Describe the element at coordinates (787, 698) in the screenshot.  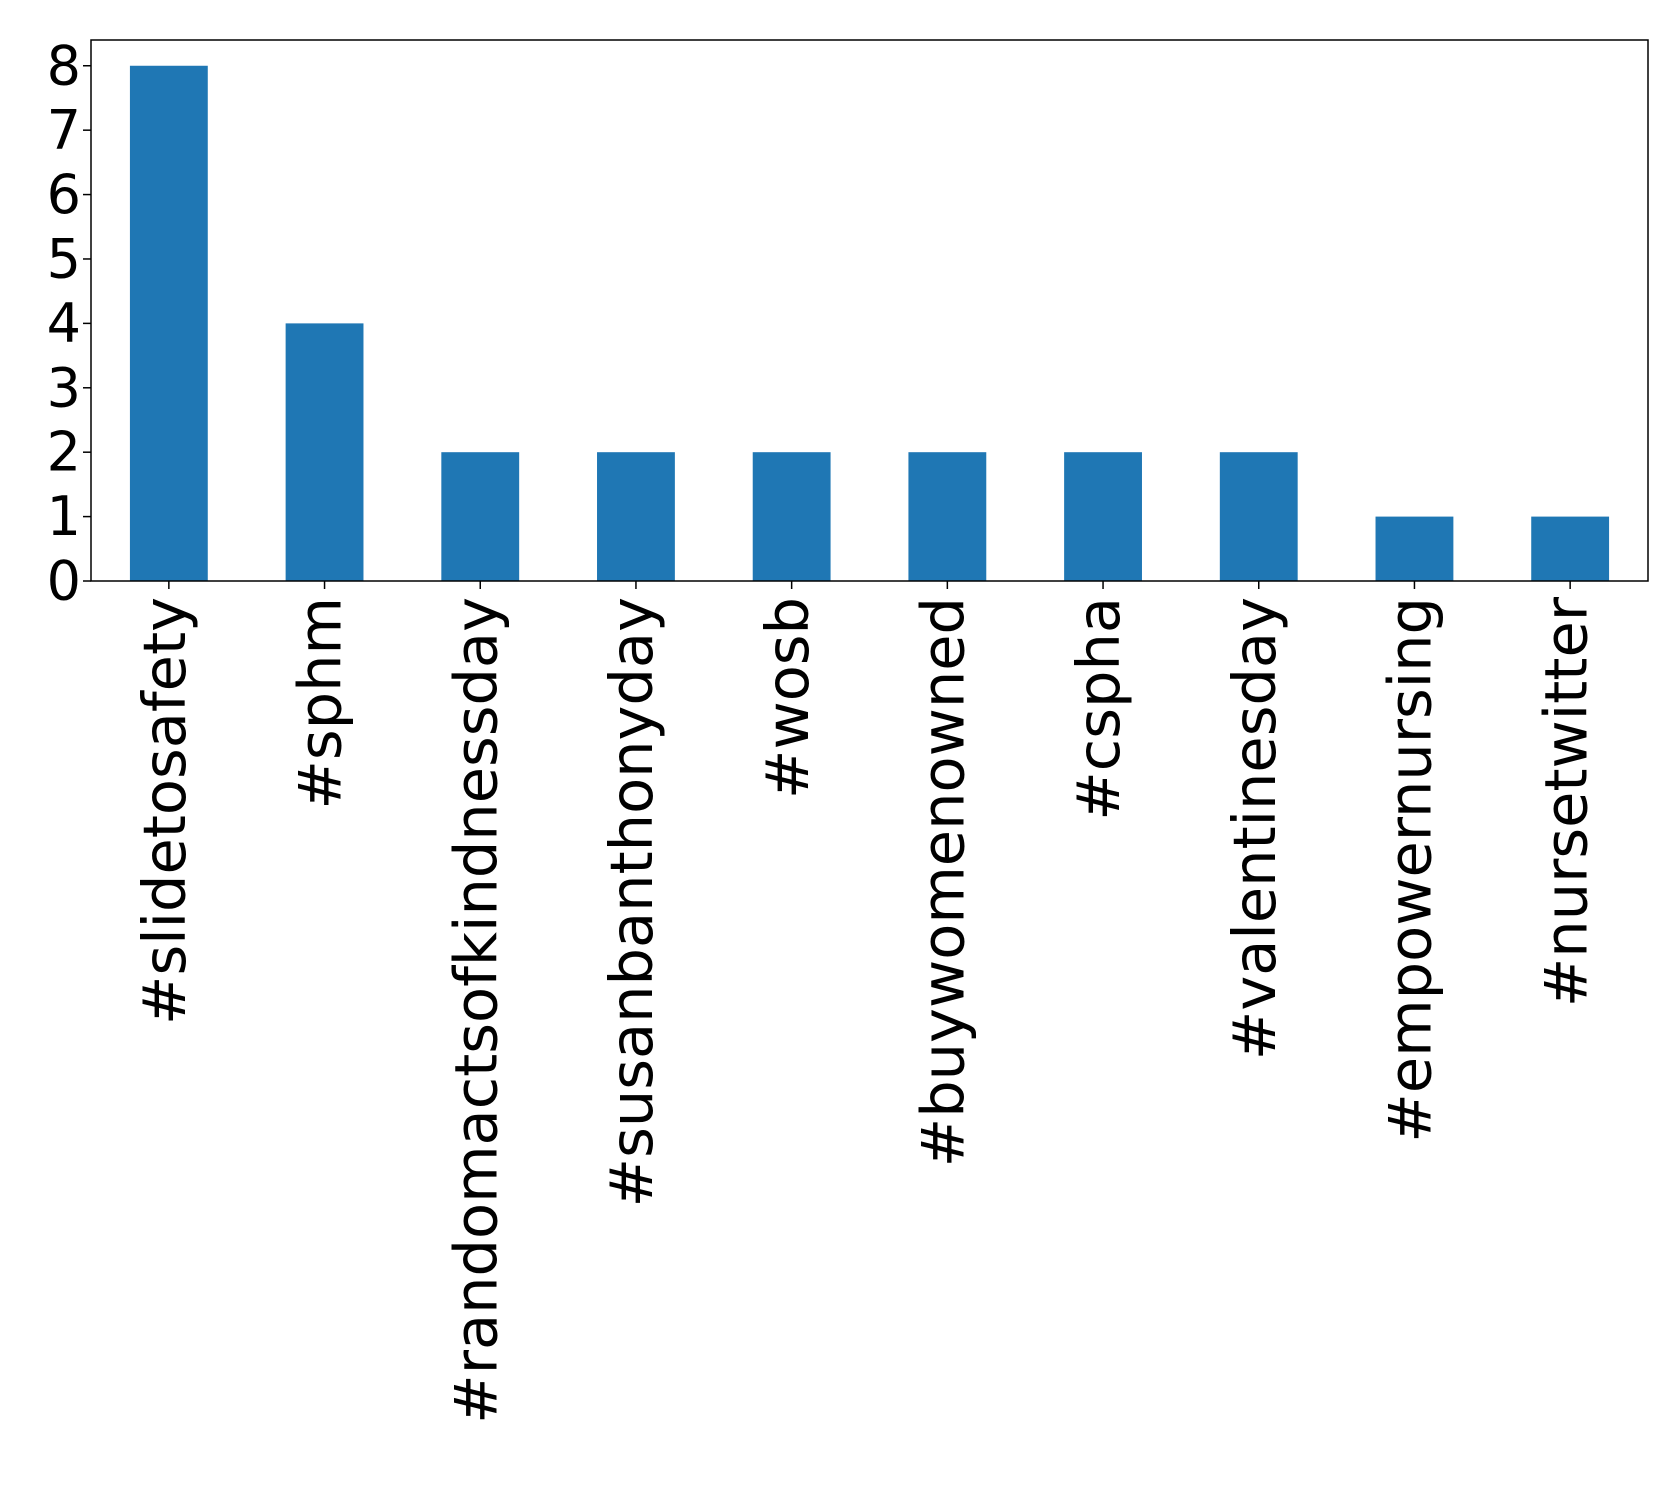
I see `x-tick-label: #wosb` at that location.